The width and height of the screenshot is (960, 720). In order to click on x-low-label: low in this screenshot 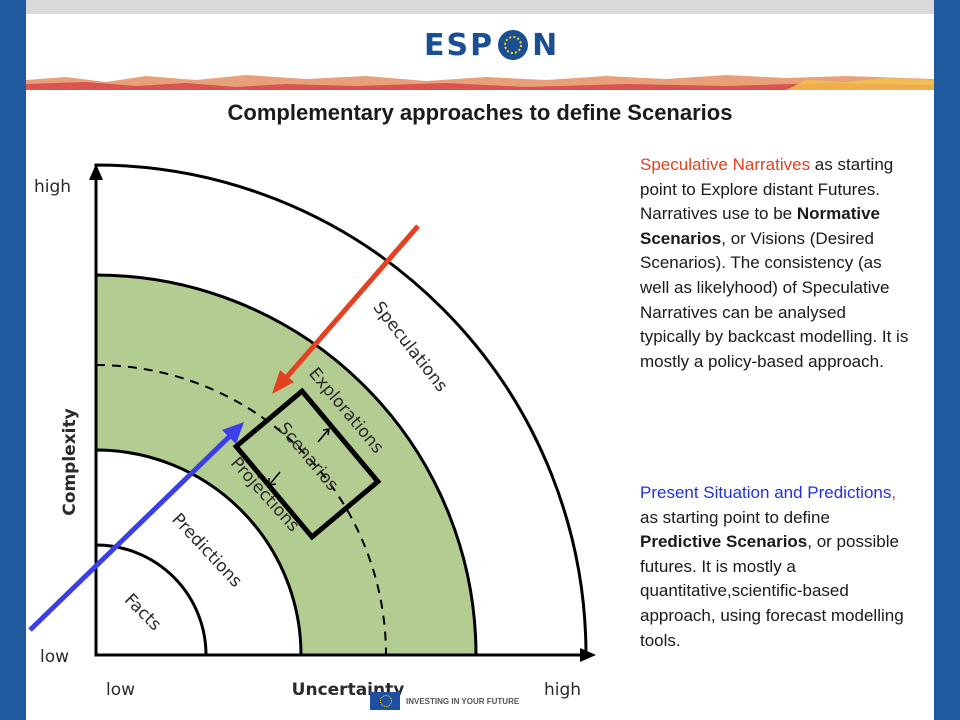, I will do `click(120, 690)`.